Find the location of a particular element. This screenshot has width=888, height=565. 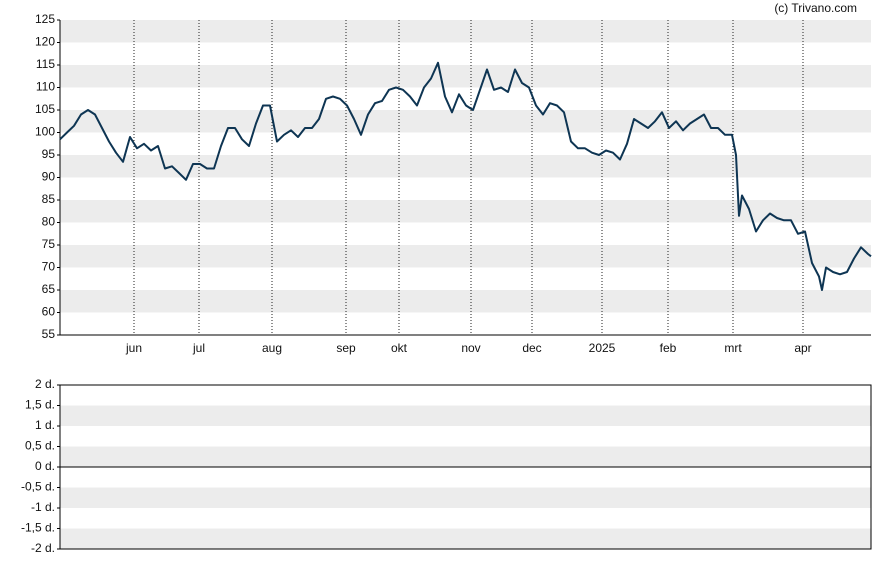

y-tick-label: 1 d. is located at coordinates (45, 425).